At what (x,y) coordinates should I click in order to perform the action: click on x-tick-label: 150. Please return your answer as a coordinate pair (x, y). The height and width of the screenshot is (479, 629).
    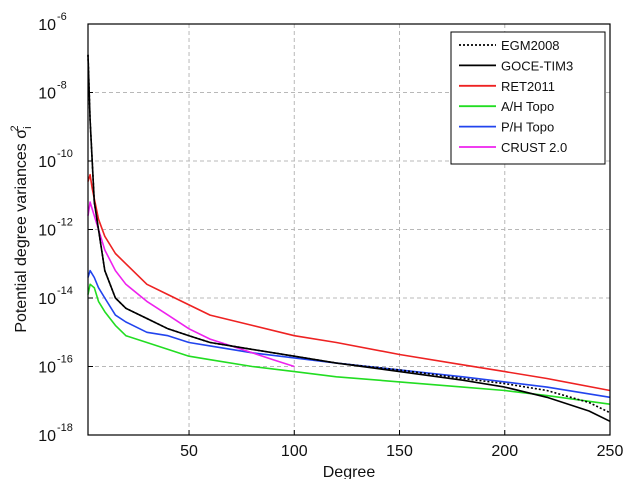
    Looking at the image, I should click on (399, 451).